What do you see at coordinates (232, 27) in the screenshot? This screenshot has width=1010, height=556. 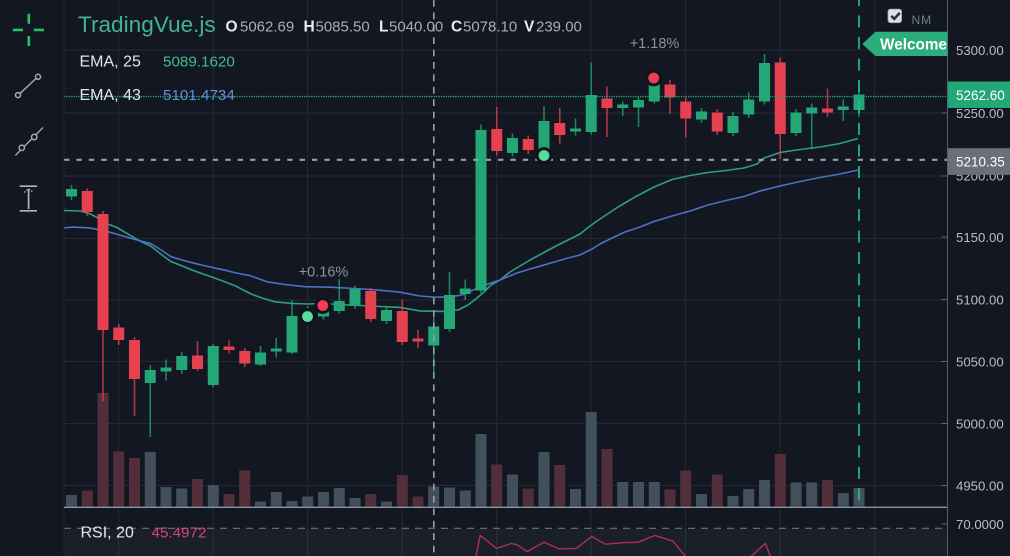 I see `svg-text: O` at bounding box center [232, 27].